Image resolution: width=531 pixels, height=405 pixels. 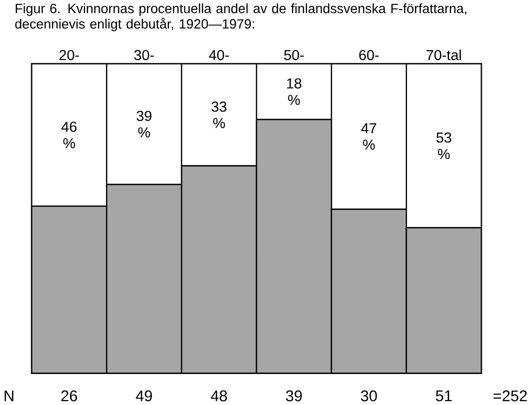 What do you see at coordinates (69, 396) in the screenshot?
I see `text: 26` at bounding box center [69, 396].